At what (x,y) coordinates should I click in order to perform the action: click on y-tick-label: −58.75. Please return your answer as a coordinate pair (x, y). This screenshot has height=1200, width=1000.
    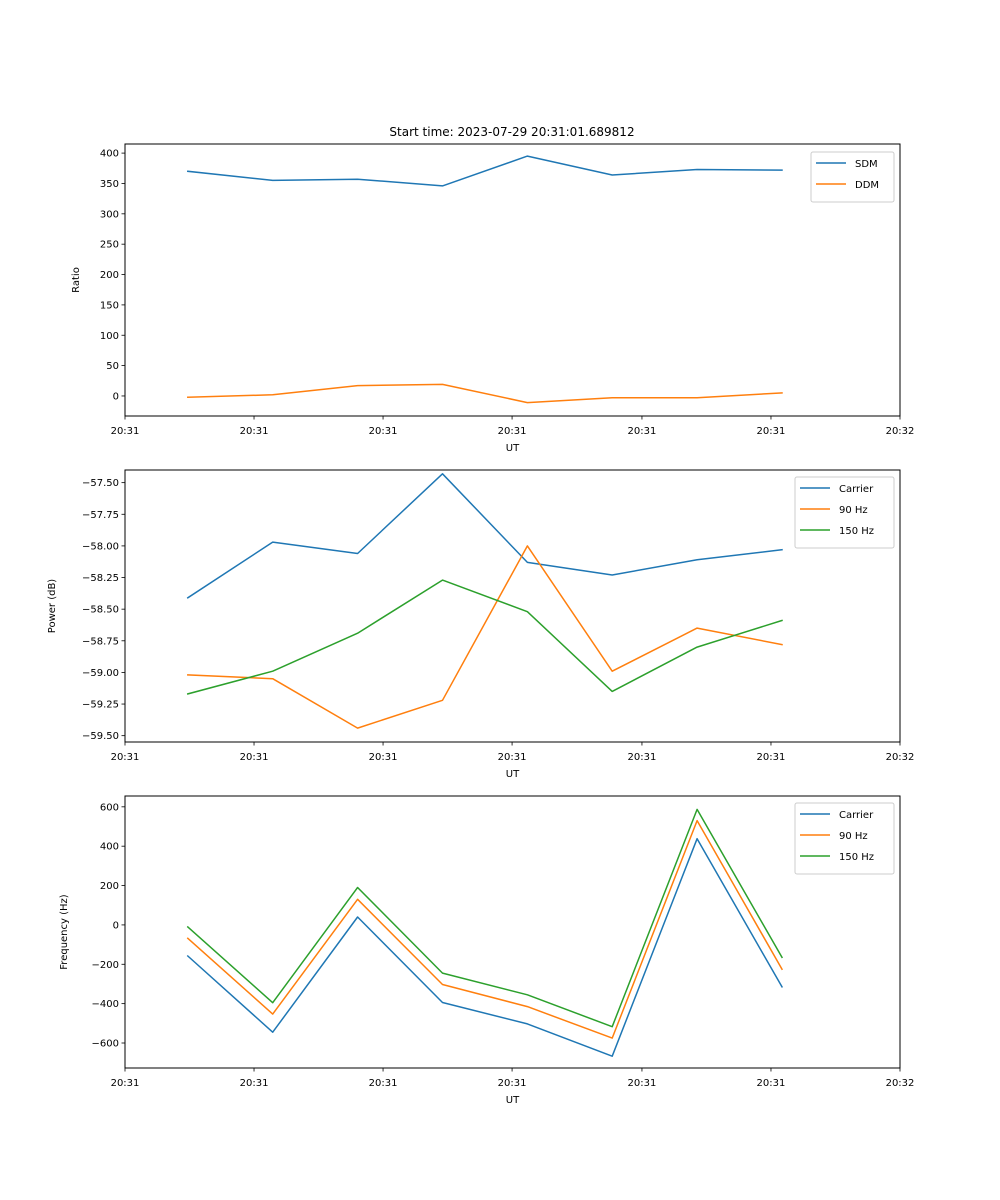
    Looking at the image, I should click on (100, 641).